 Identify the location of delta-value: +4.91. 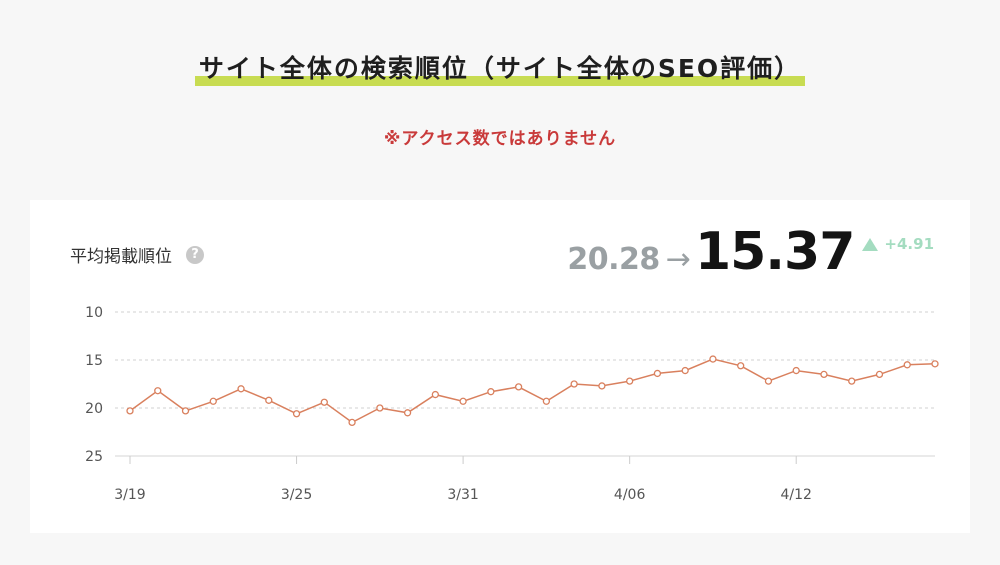
(909, 244).